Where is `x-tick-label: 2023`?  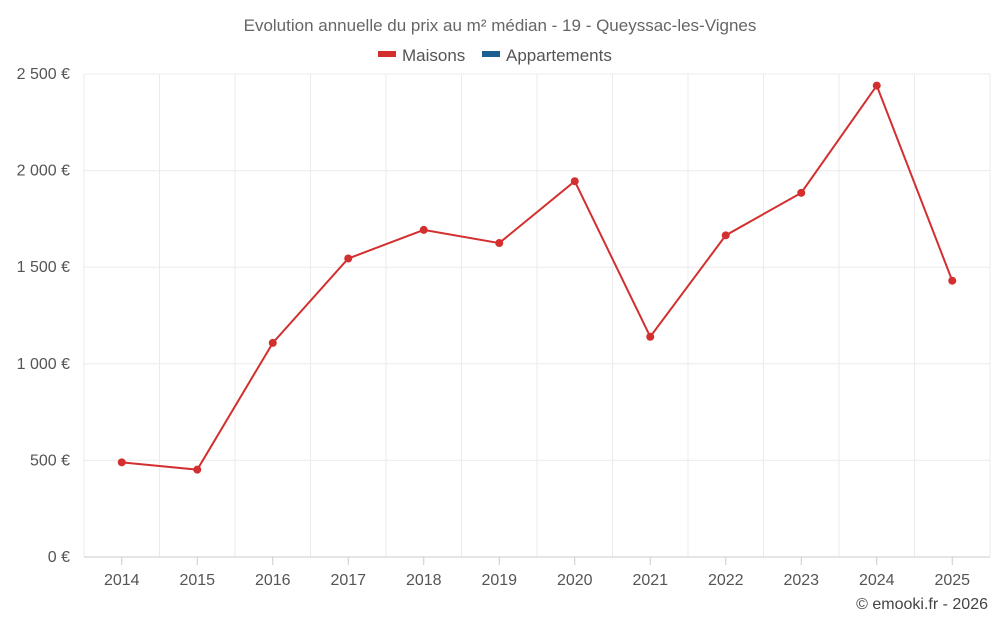
x-tick-label: 2023 is located at coordinates (801, 580).